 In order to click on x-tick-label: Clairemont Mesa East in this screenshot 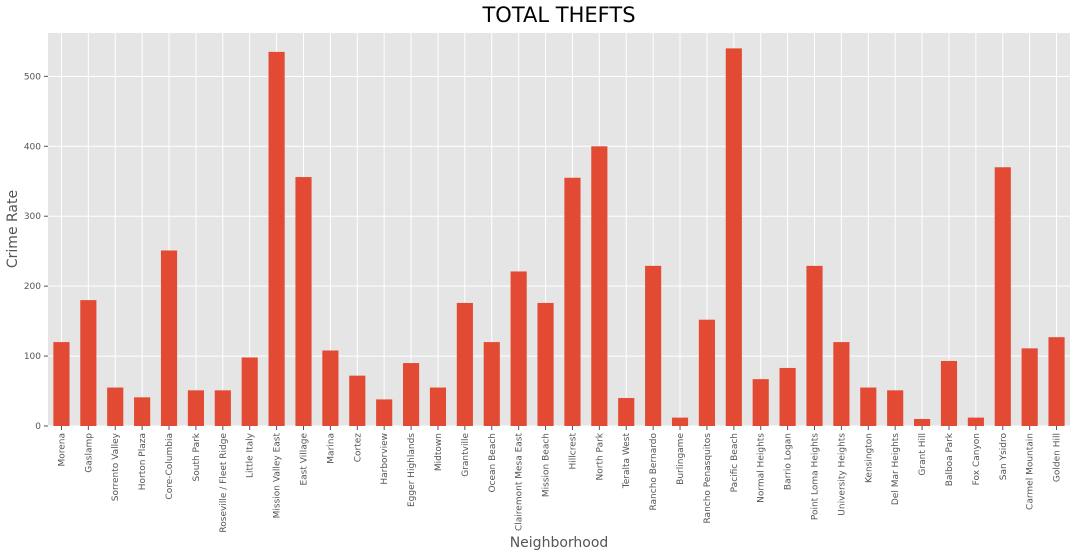, I will do `click(520, 482)`.